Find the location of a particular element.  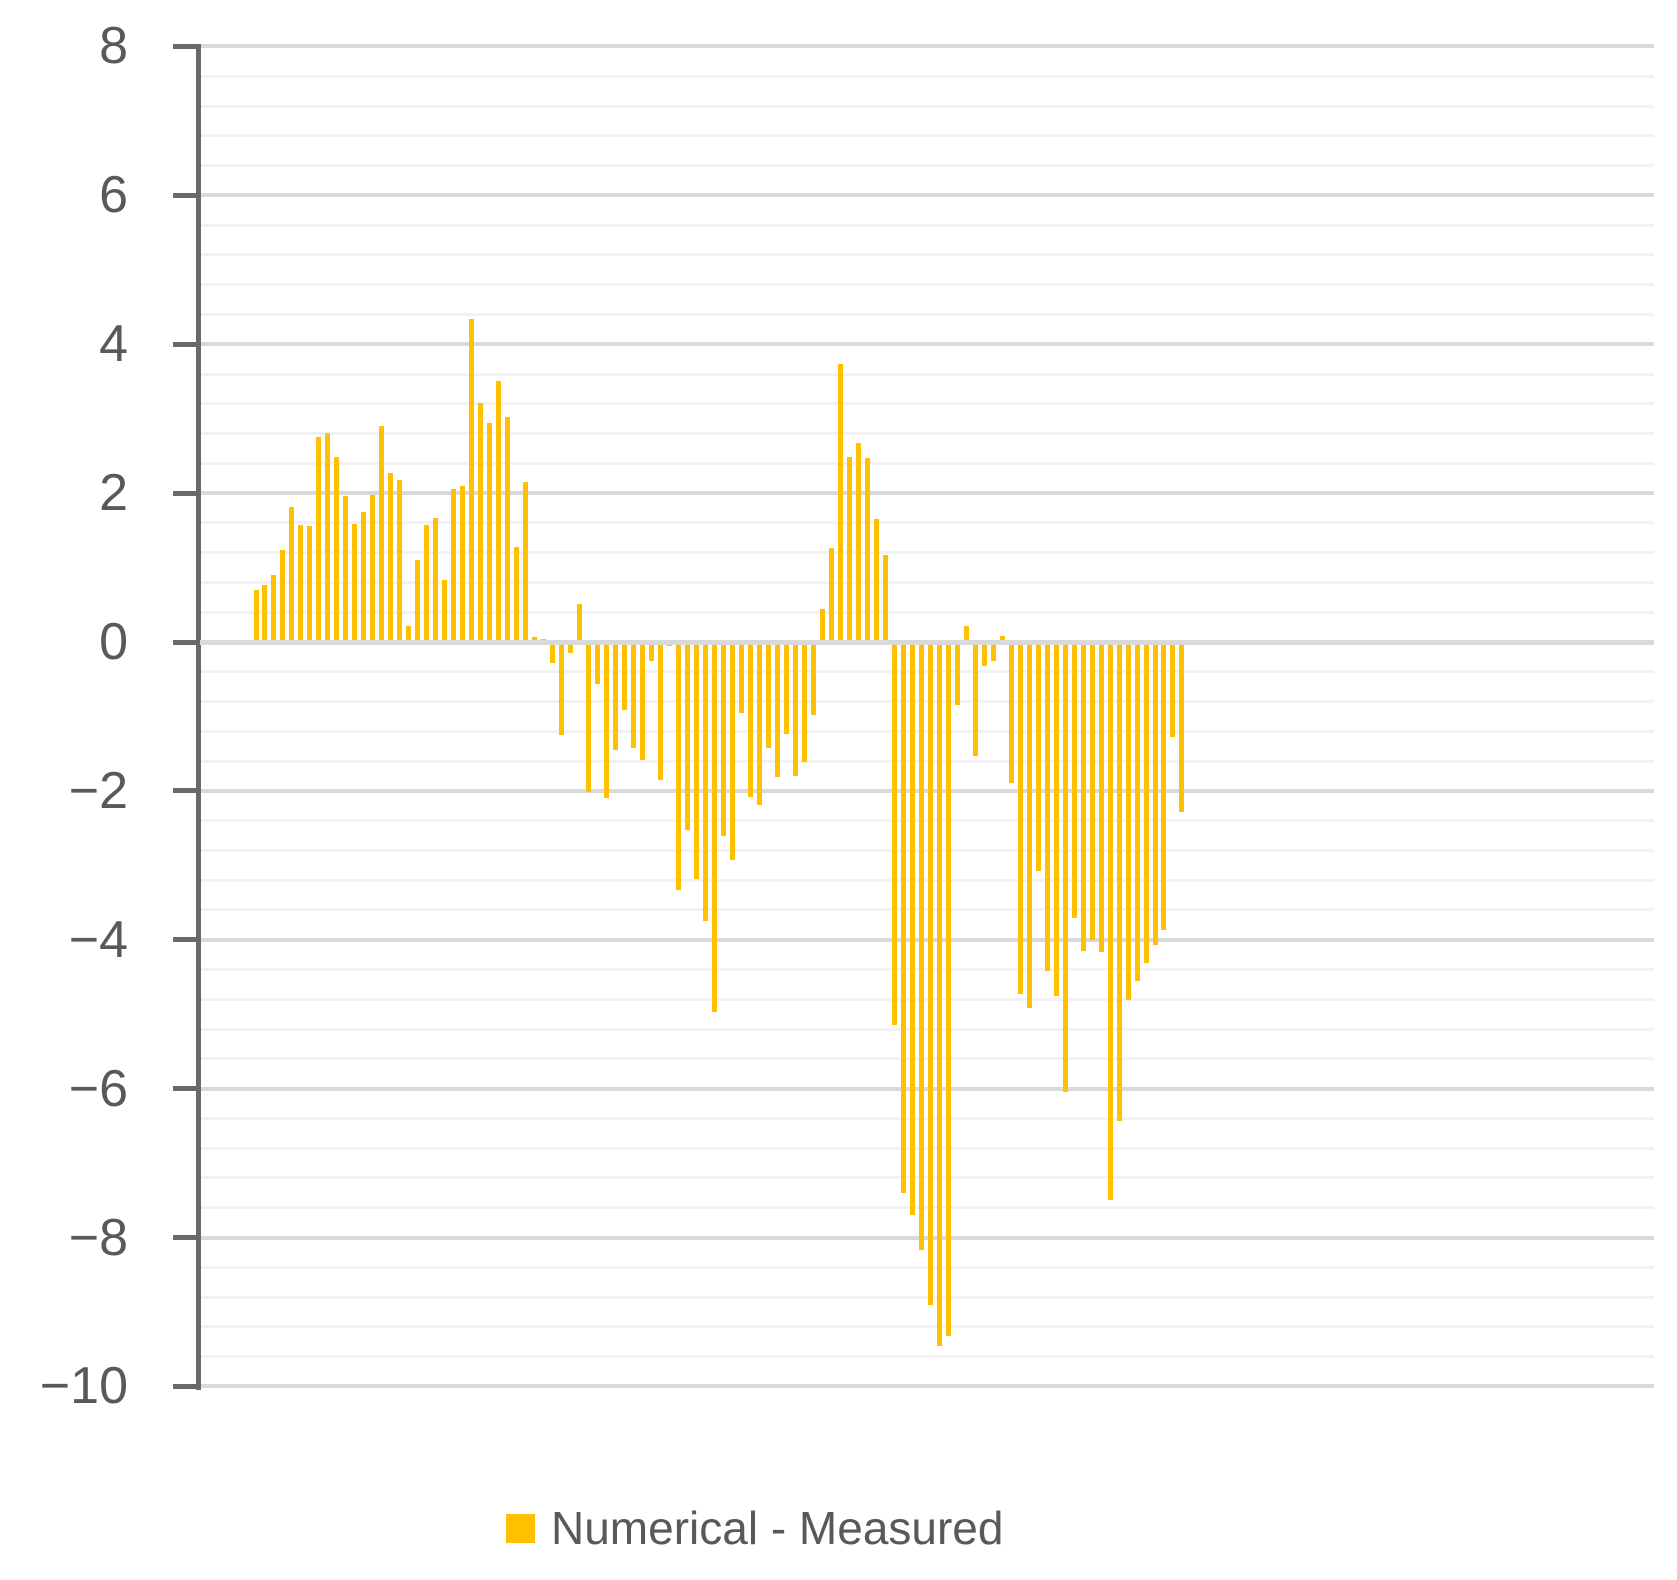

legend-label: Numerical - Measured is located at coordinates (777, 1528).